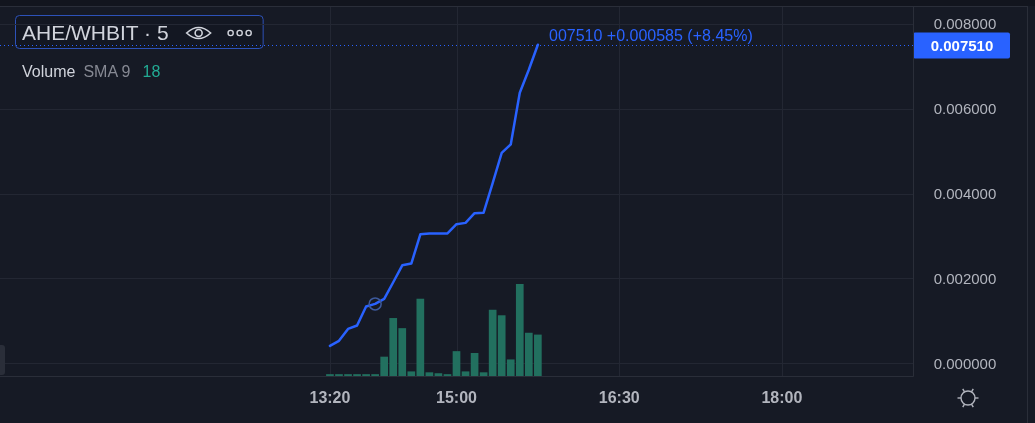  Describe the element at coordinates (965, 24) in the screenshot. I see `y-tick-label: 0.008000` at that location.